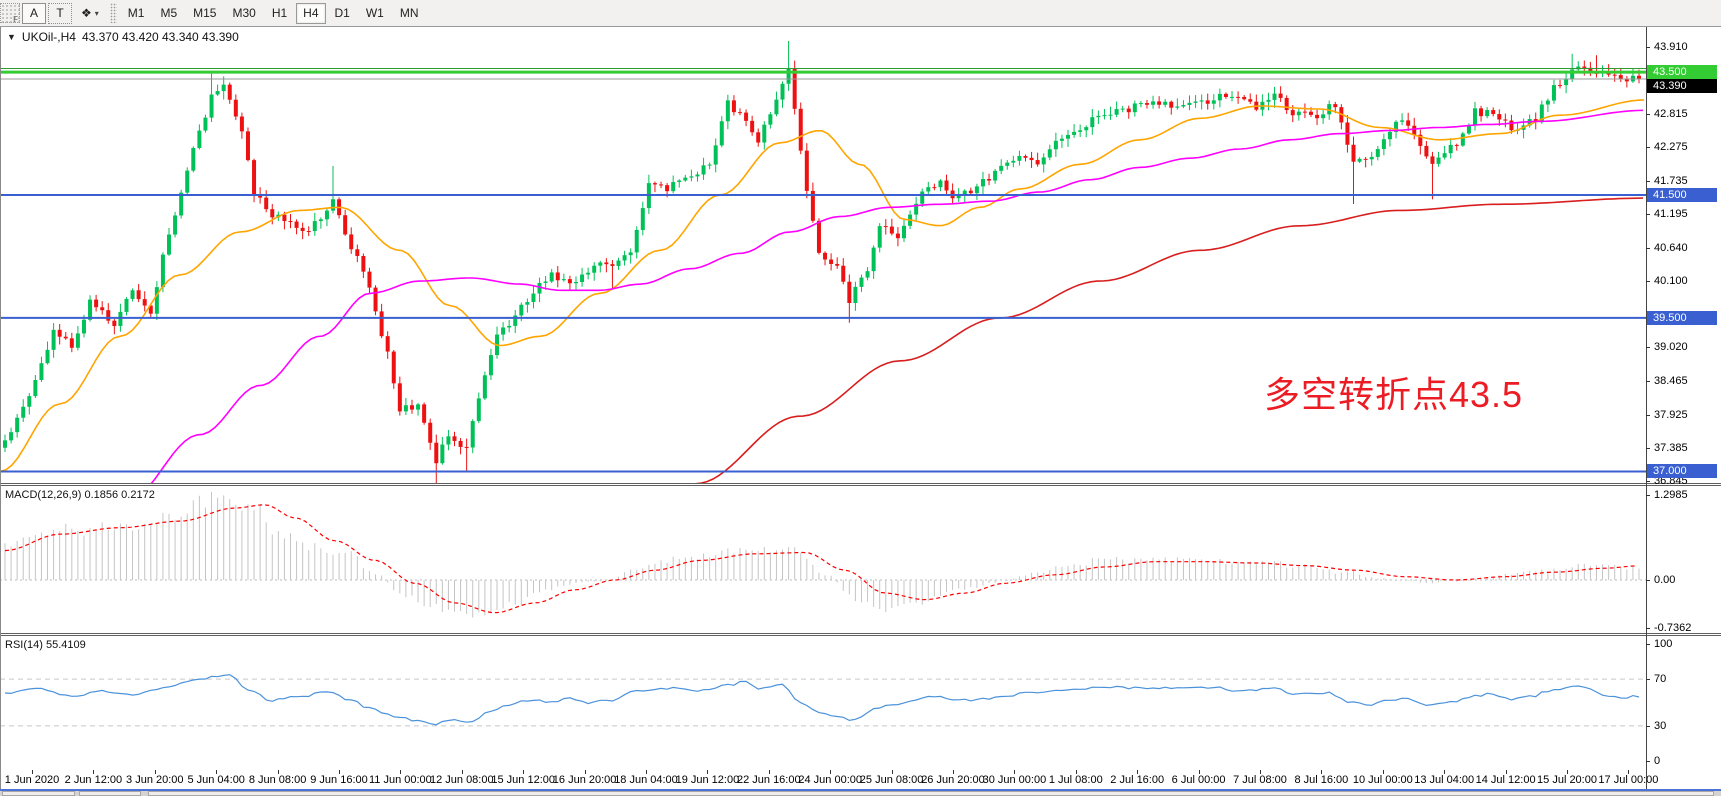 Image resolution: width=1721 pixels, height=796 pixels. Describe the element at coordinates (160, 37) in the screenshot. I see `ohlc-values: 43.370 43.420 43.340 43.390` at that location.